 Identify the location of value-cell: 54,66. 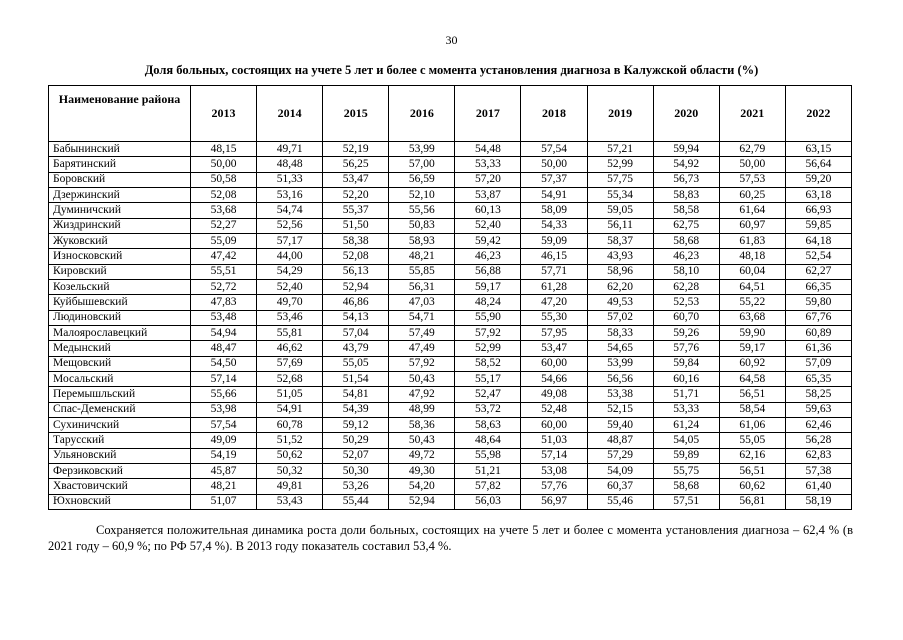
(554, 379).